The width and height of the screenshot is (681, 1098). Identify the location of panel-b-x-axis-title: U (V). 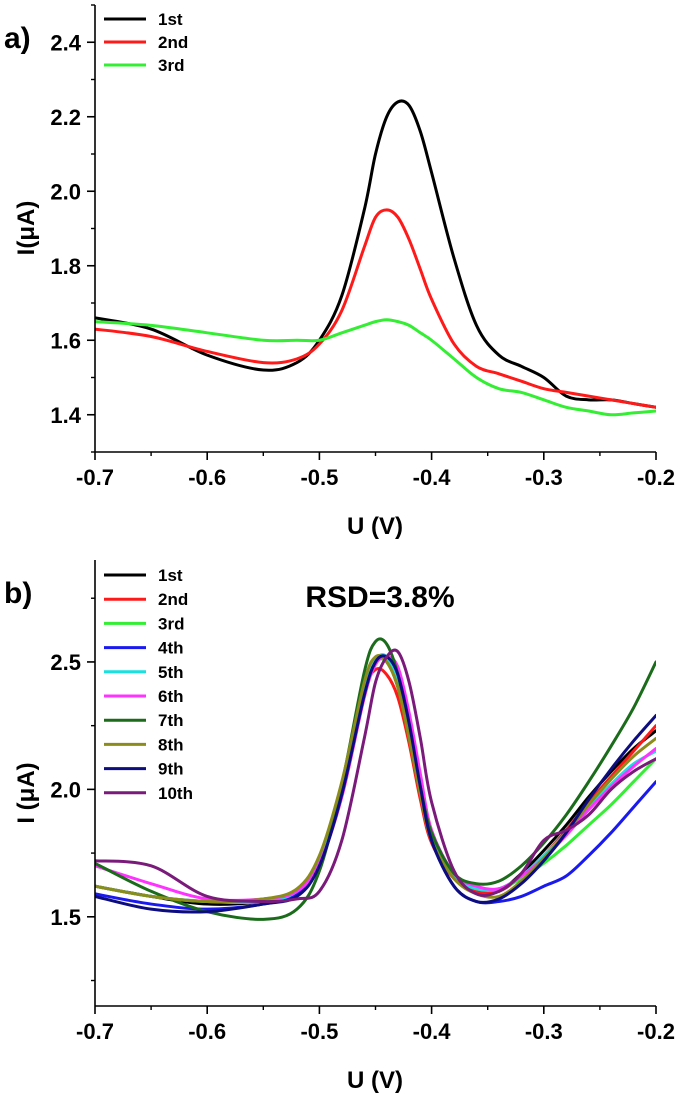
(375, 1080).